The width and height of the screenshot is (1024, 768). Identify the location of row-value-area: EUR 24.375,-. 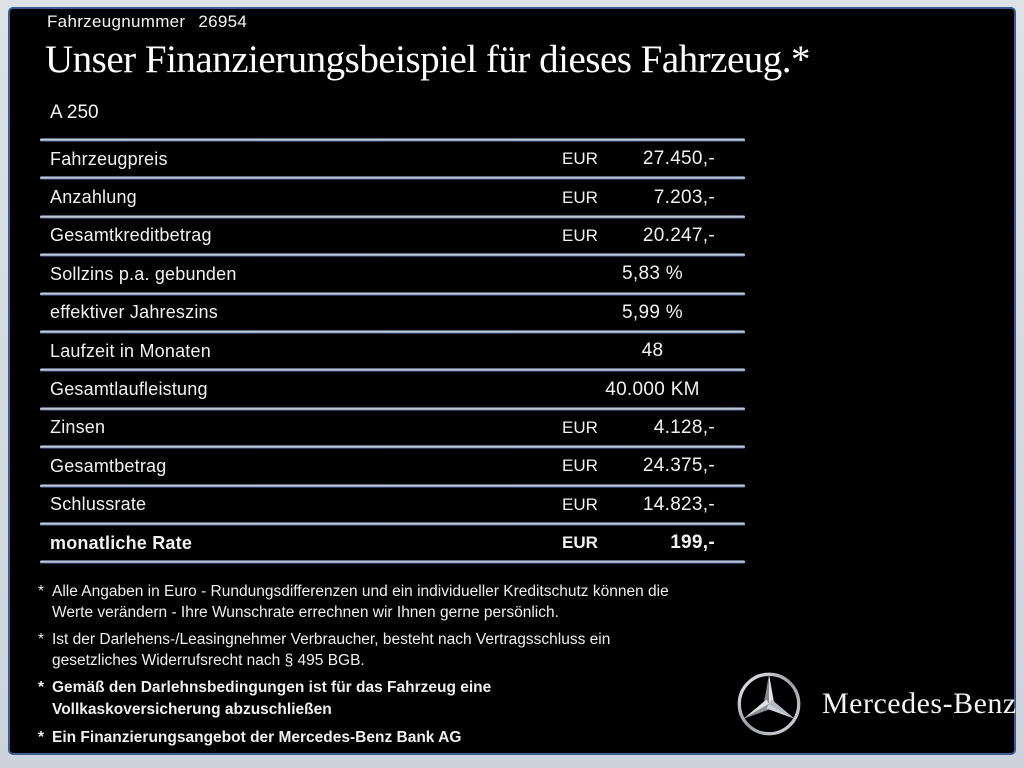
(652, 466).